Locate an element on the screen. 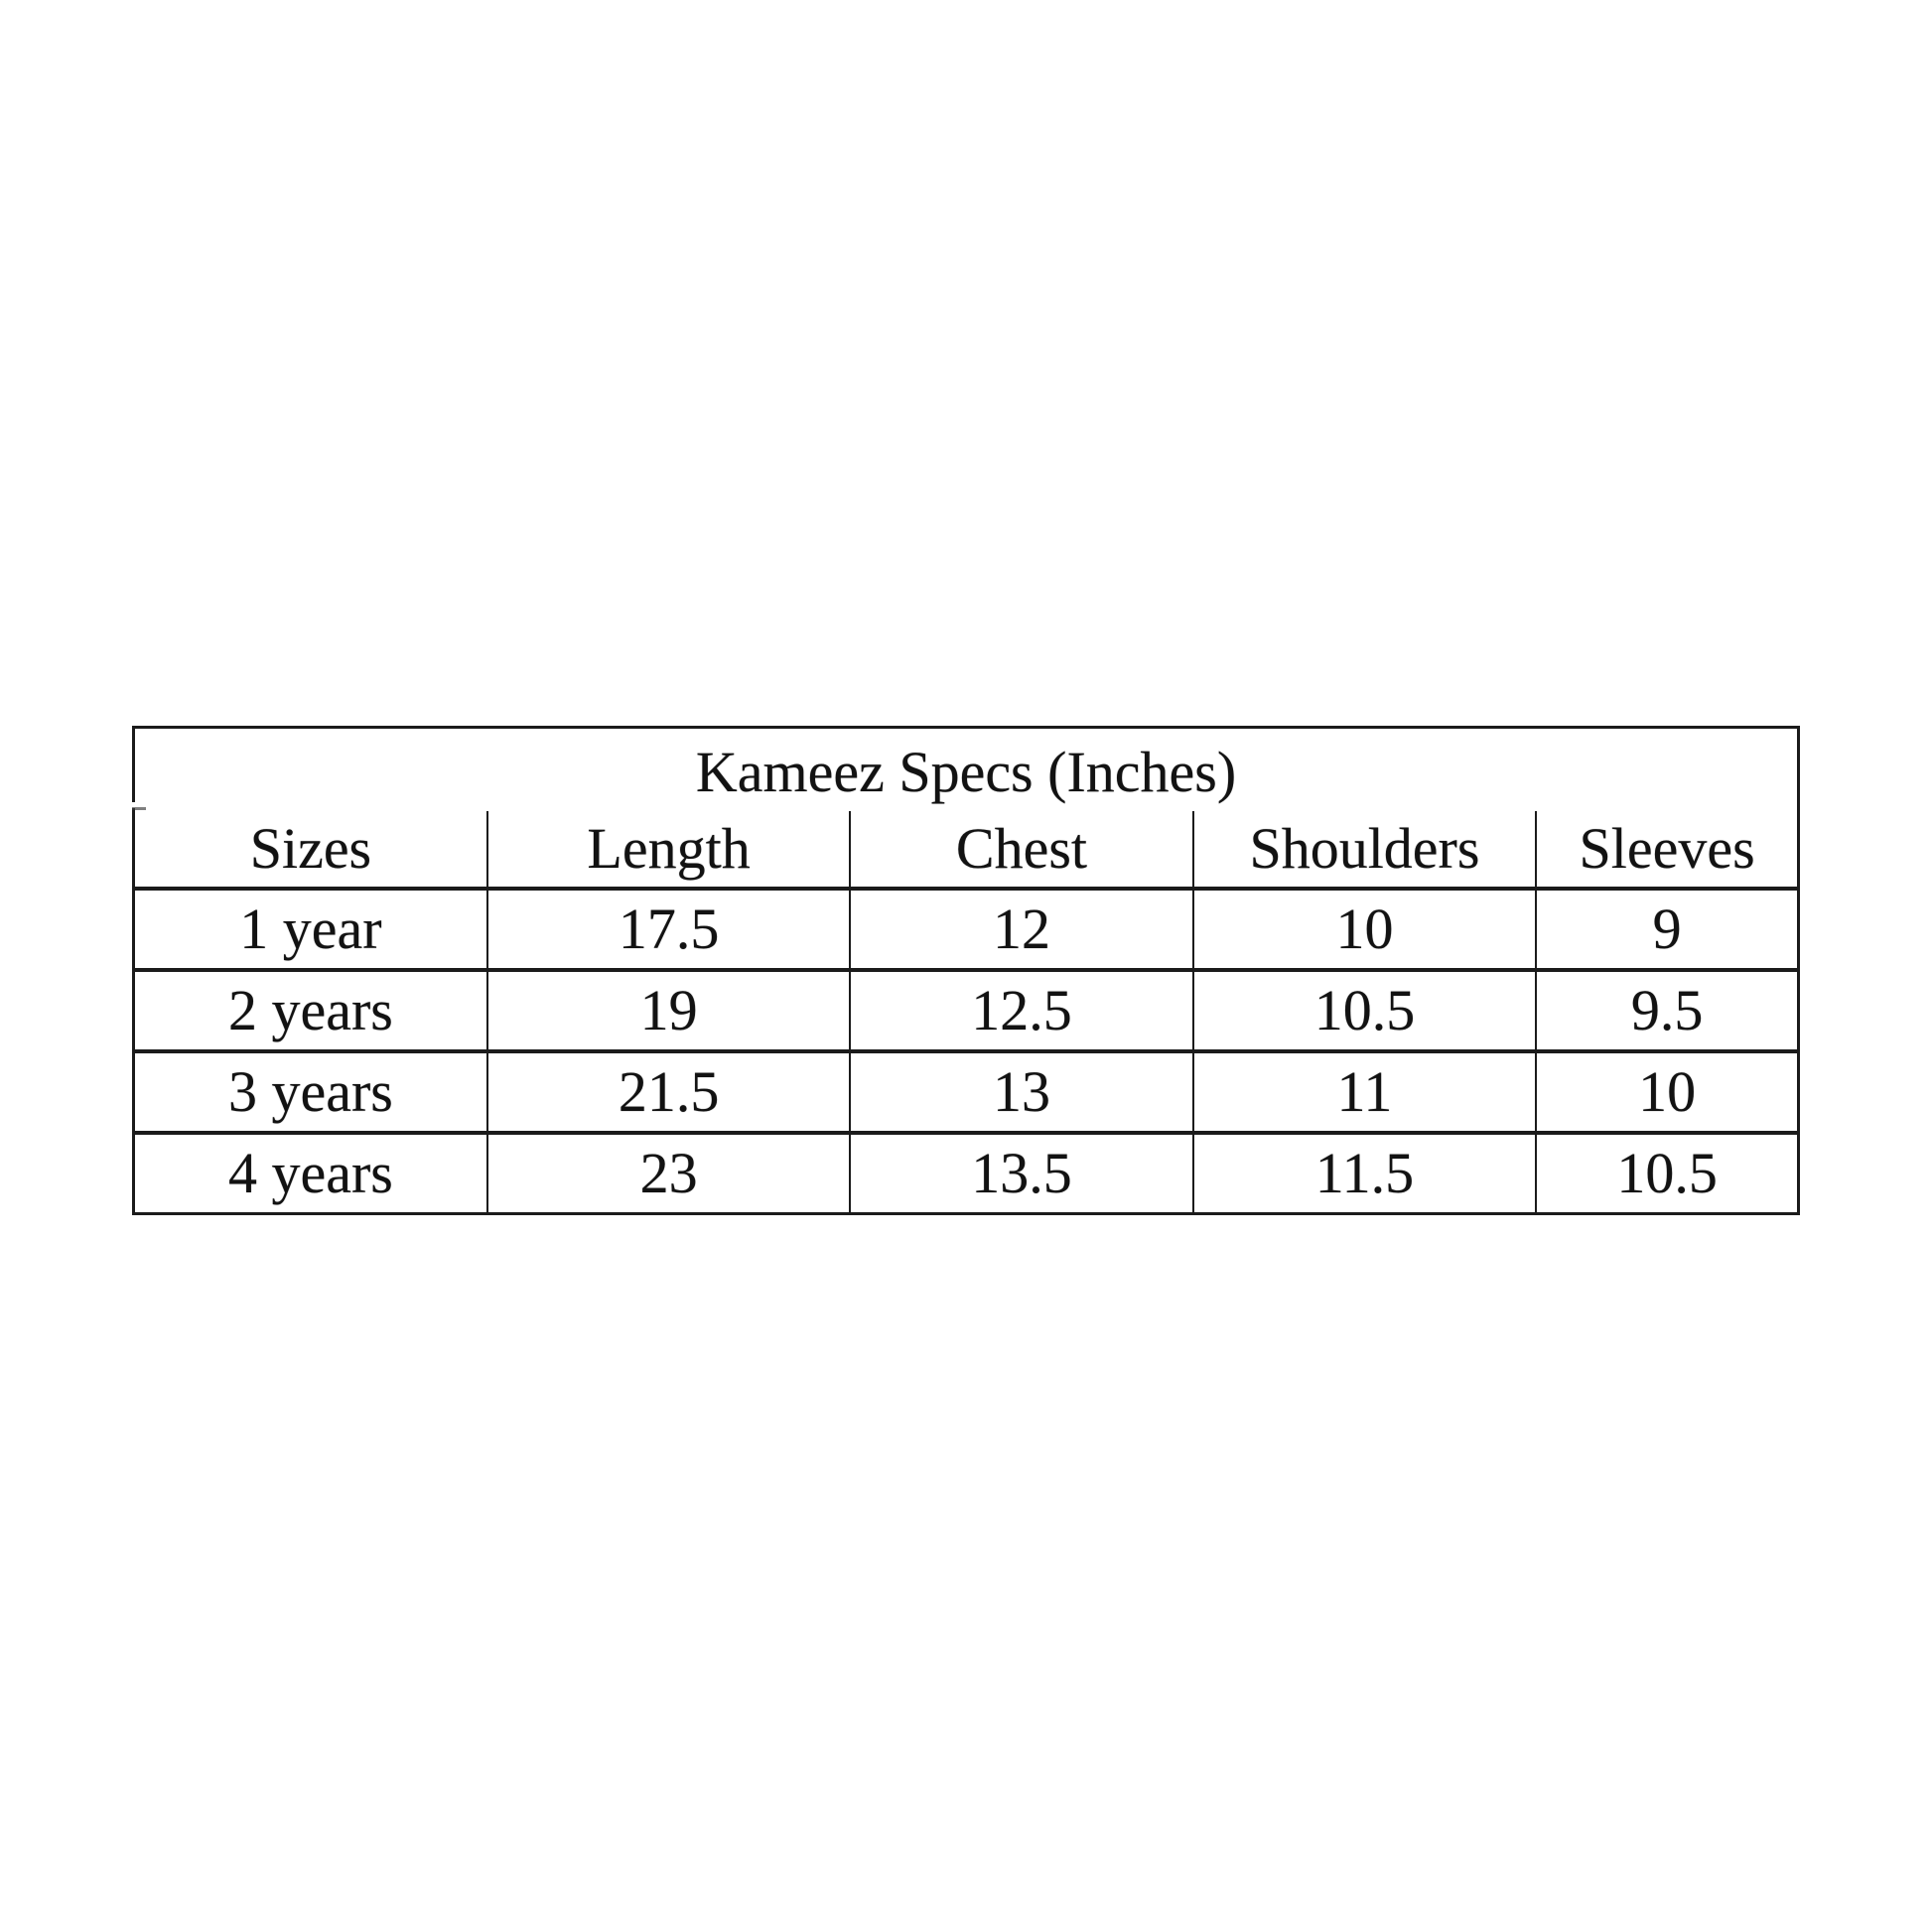 Image resolution: width=1932 pixels, height=1932 pixels. cell-size: 1 year is located at coordinates (310, 930).